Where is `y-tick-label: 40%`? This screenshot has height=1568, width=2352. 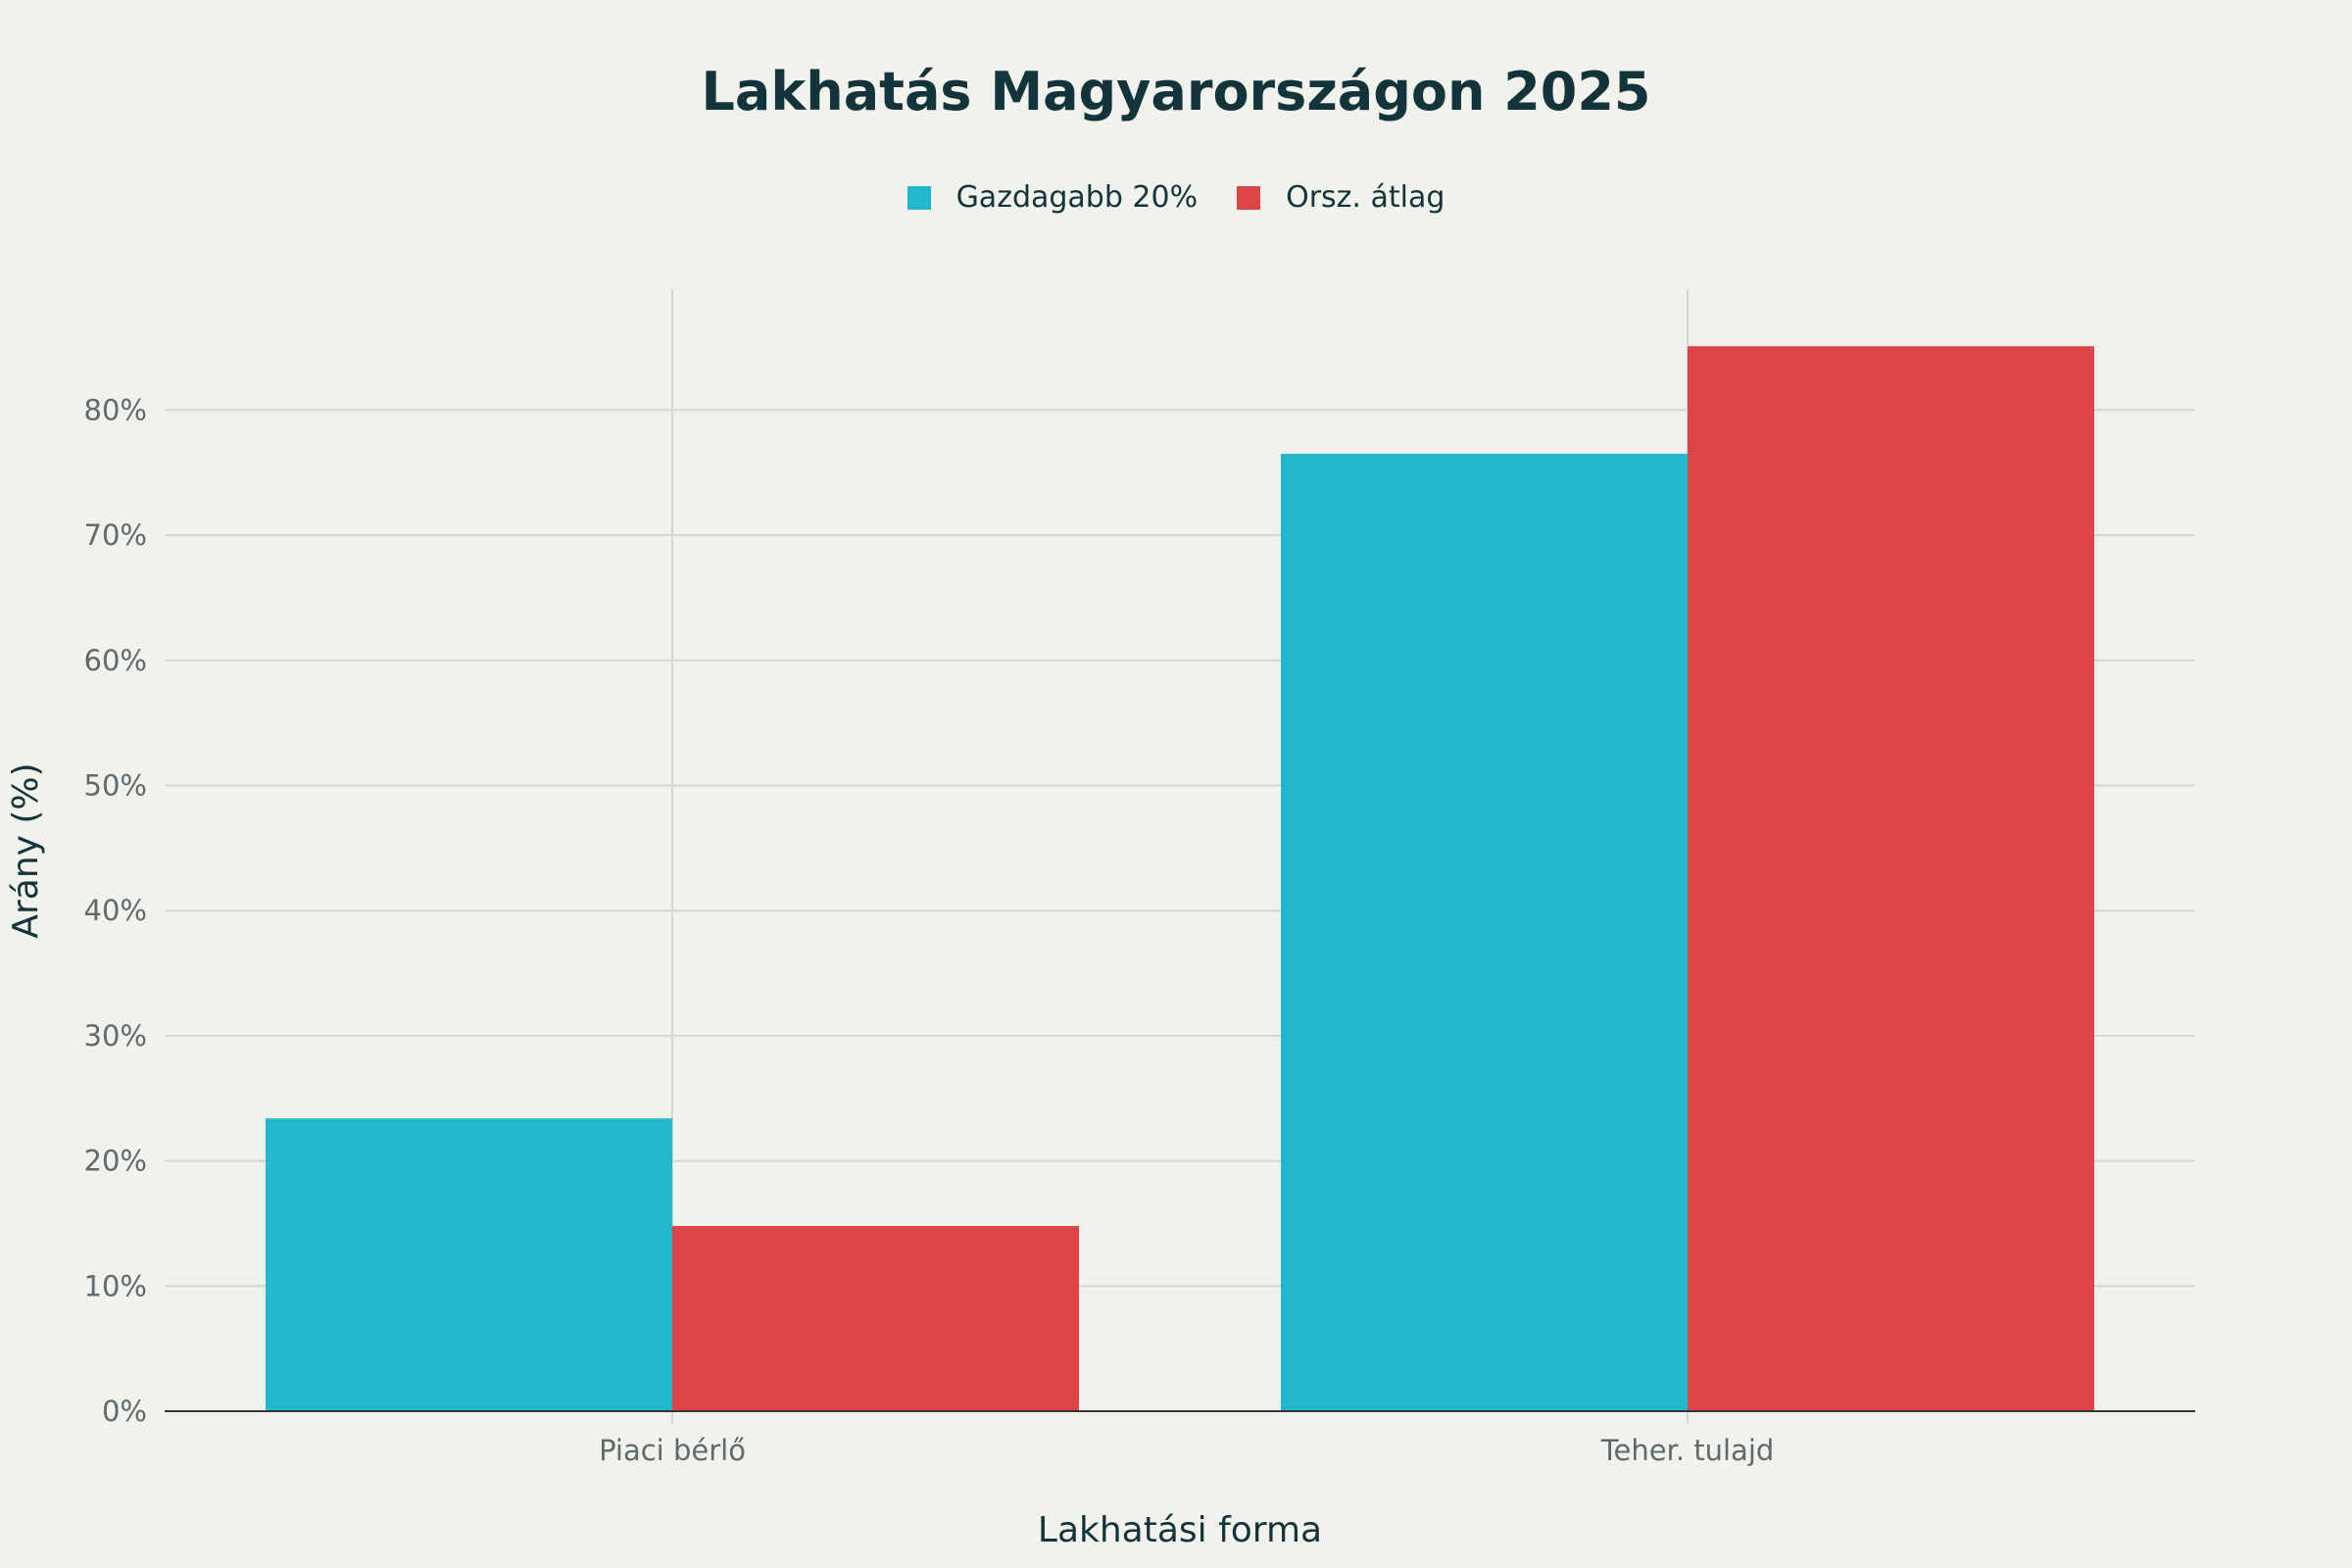 y-tick-label: 40% is located at coordinates (115, 910).